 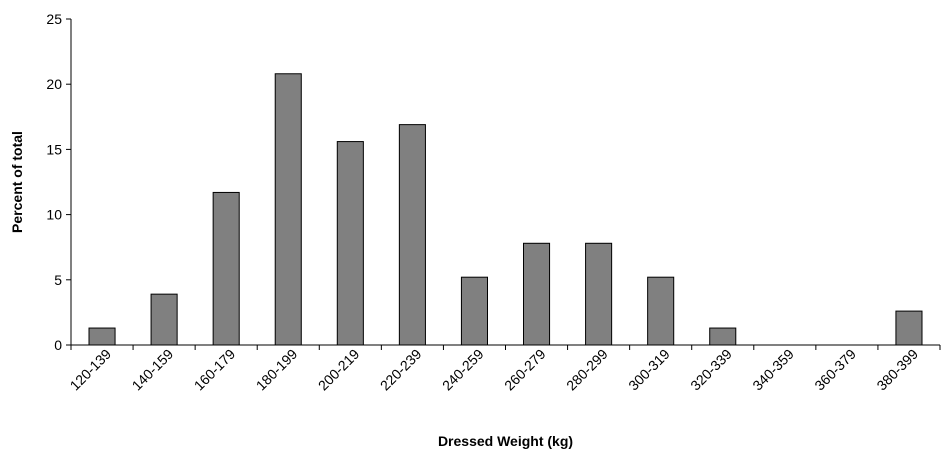 What do you see at coordinates (773, 370) in the screenshot?
I see `x-tick-label: 340-359` at bounding box center [773, 370].